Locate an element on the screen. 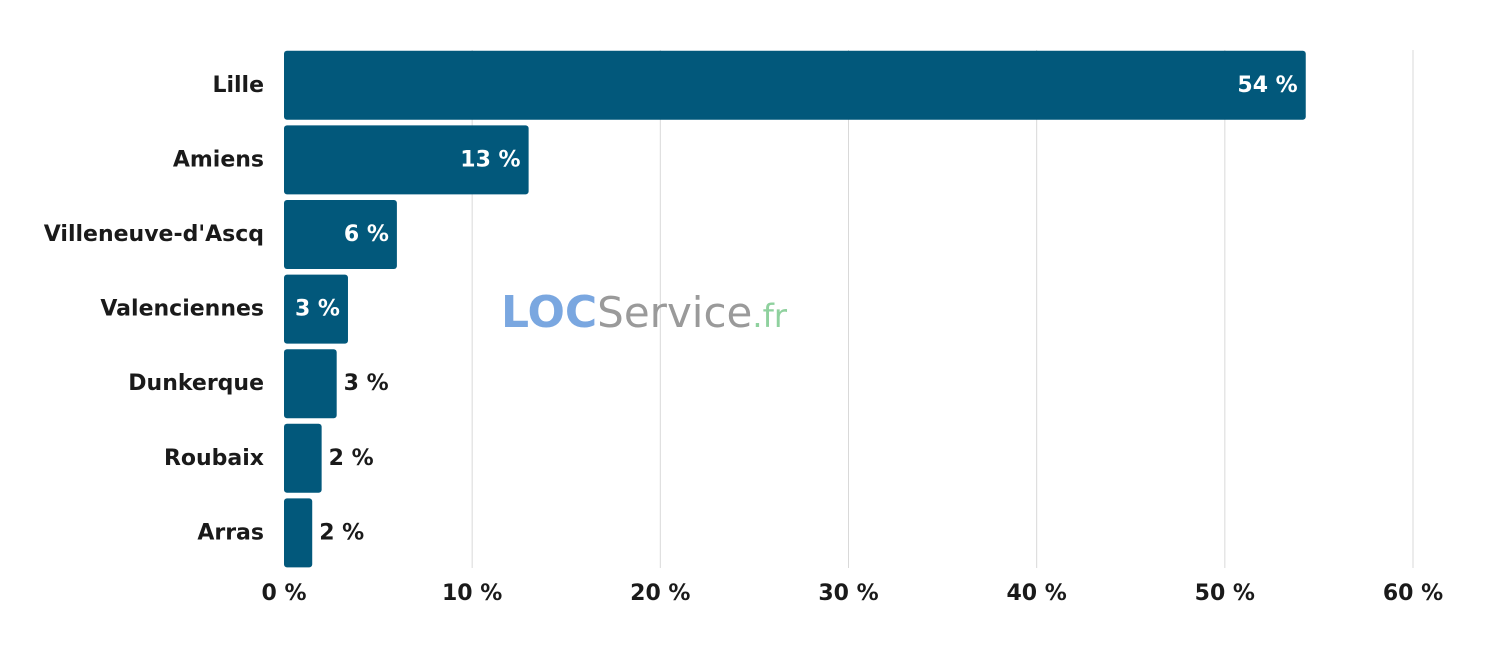 The height and width of the screenshot is (651, 1500). x-tick-label: 60 % is located at coordinates (1413, 593).